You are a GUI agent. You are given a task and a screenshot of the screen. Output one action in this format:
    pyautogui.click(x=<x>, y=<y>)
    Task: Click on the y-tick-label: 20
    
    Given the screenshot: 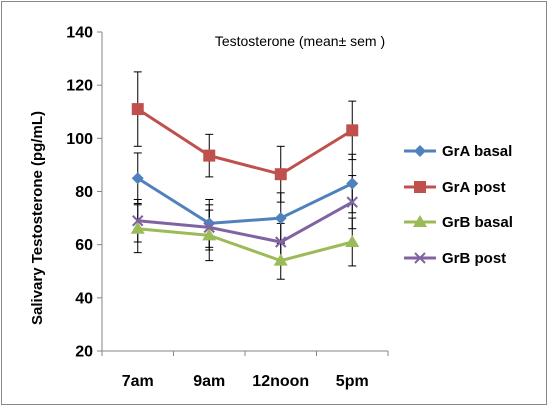 What is the action you would take?
    pyautogui.click(x=84, y=352)
    